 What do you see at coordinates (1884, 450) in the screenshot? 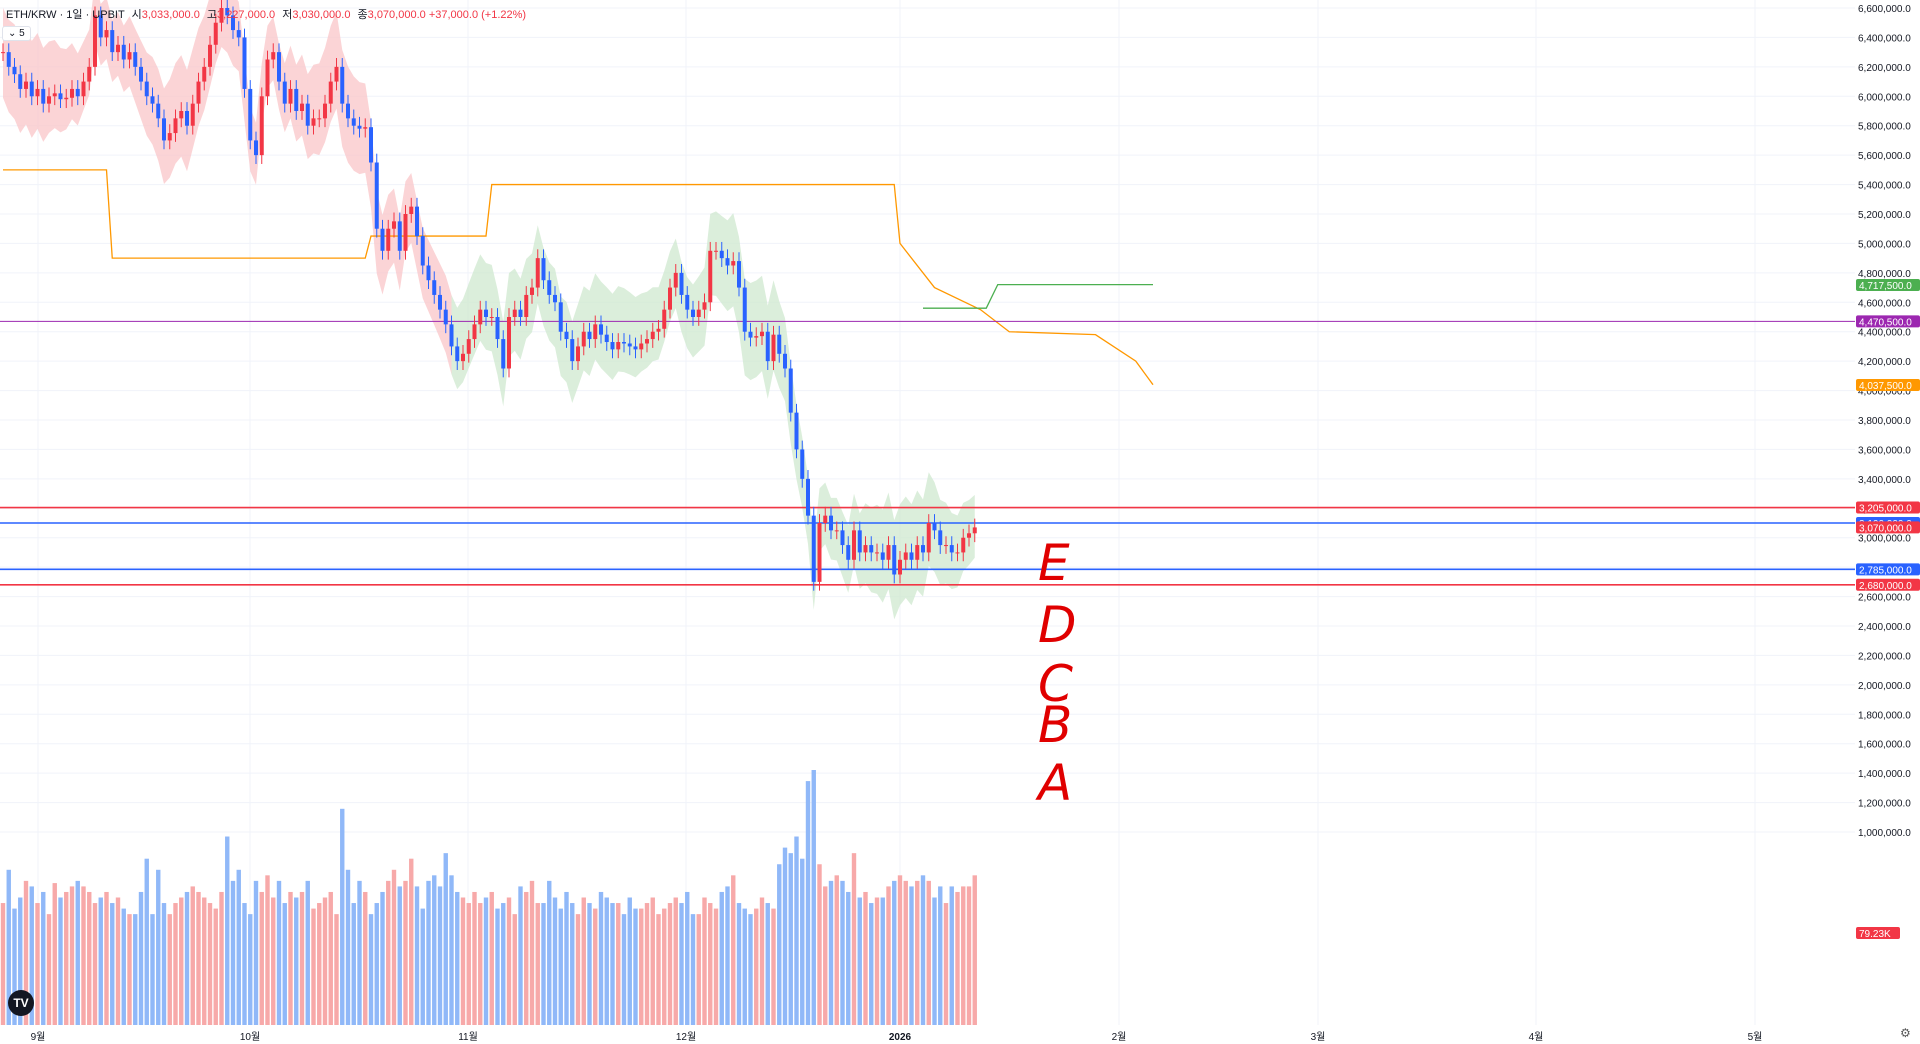
I see `price-tick-label: 3,600,000.0` at bounding box center [1884, 450].